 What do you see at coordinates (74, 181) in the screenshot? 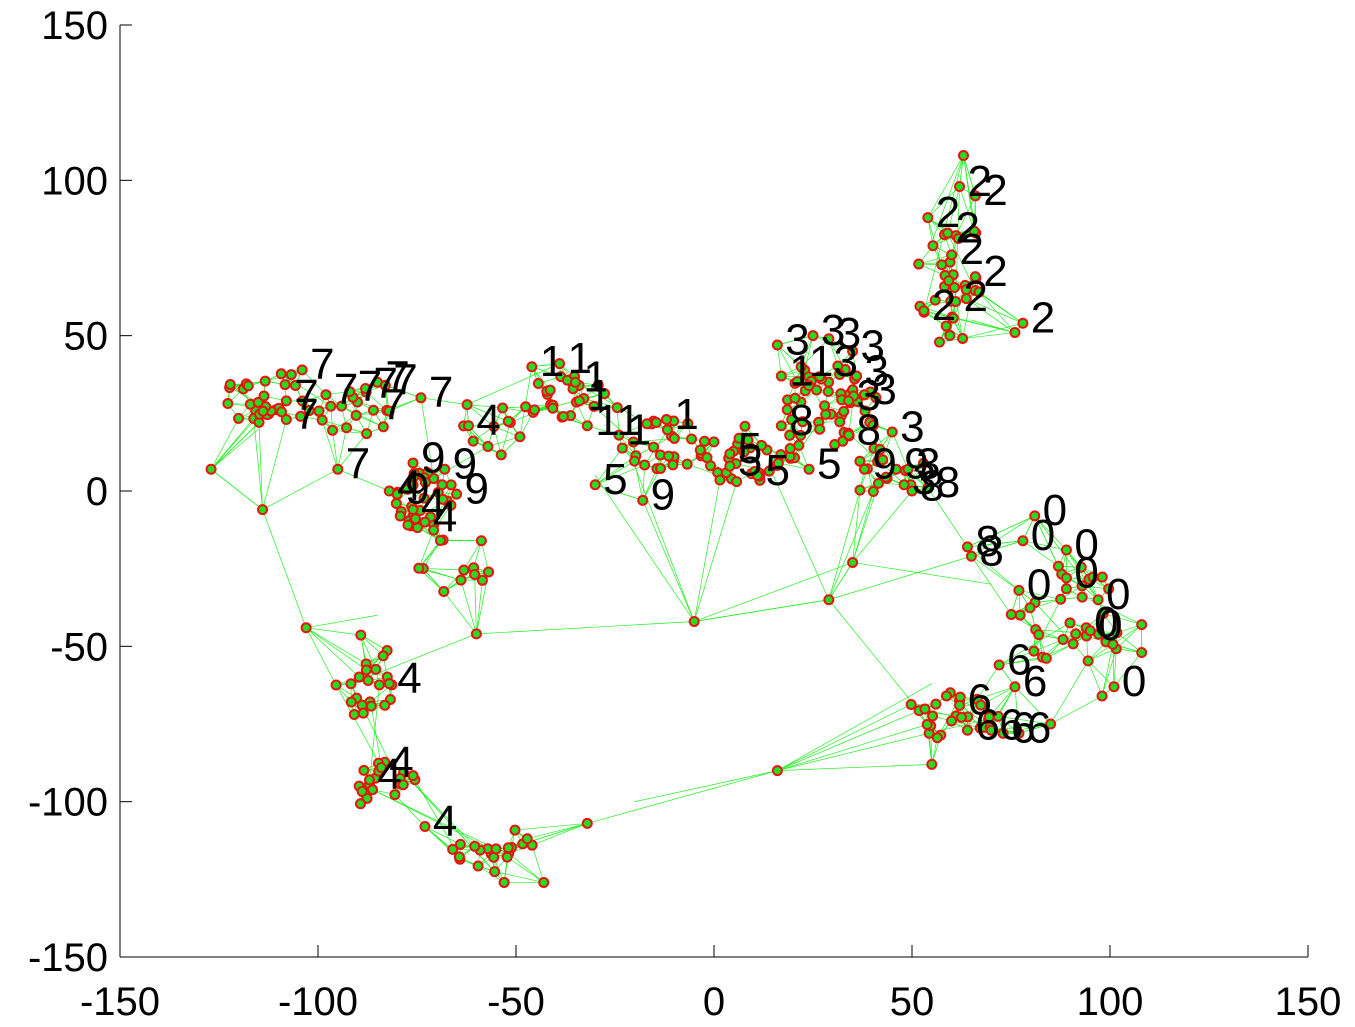
I see `y-tick-label: 100` at bounding box center [74, 181].